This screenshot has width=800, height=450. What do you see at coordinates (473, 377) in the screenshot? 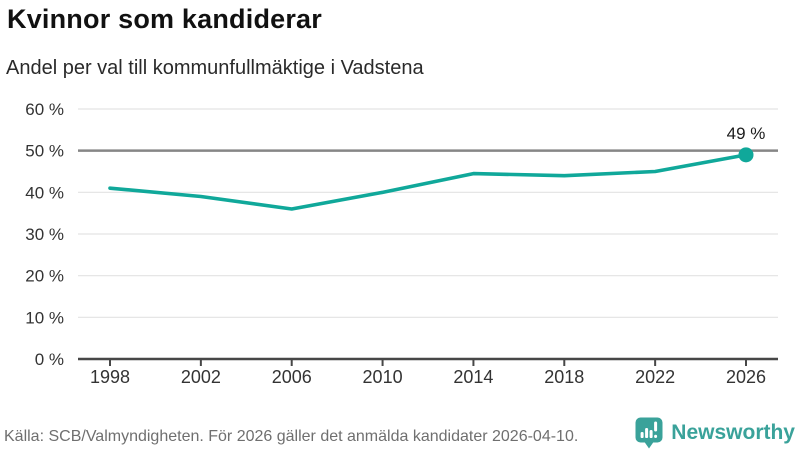
I see `x-axis-tick-label: 2014` at bounding box center [473, 377].